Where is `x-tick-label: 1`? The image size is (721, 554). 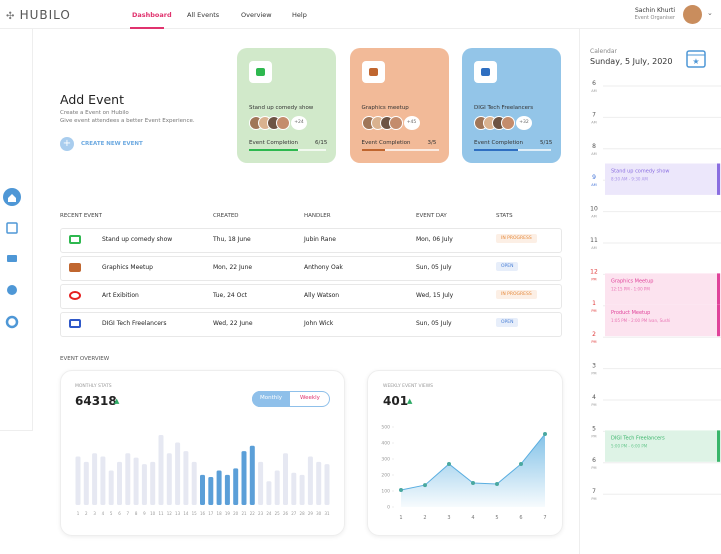
x-tick-label: 1 is located at coordinates (400, 518).